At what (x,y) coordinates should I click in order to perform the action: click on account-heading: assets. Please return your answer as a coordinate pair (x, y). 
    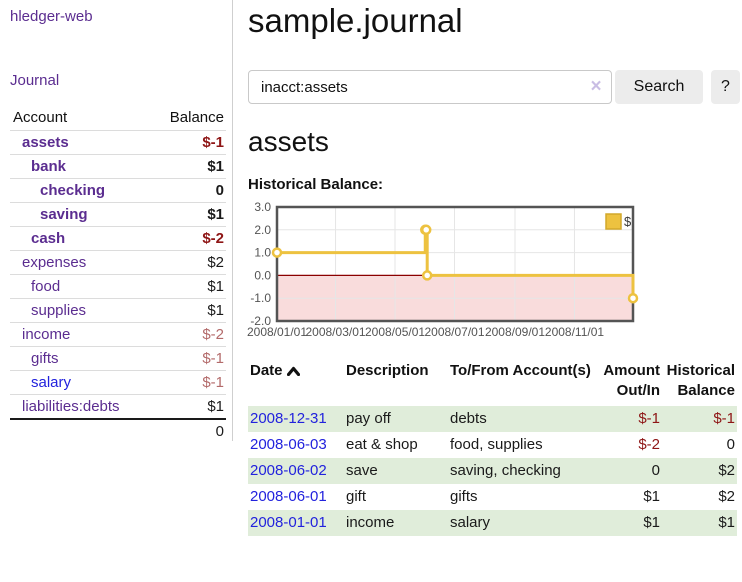
    Looking at the image, I should click on (288, 141).